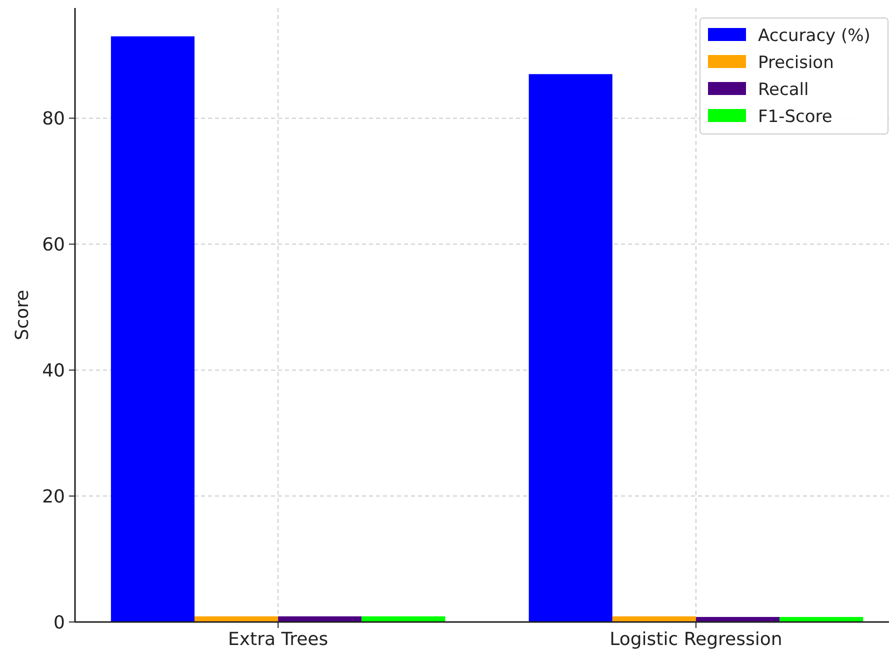  I want to click on y-tick-label: 0, so click(59, 623).